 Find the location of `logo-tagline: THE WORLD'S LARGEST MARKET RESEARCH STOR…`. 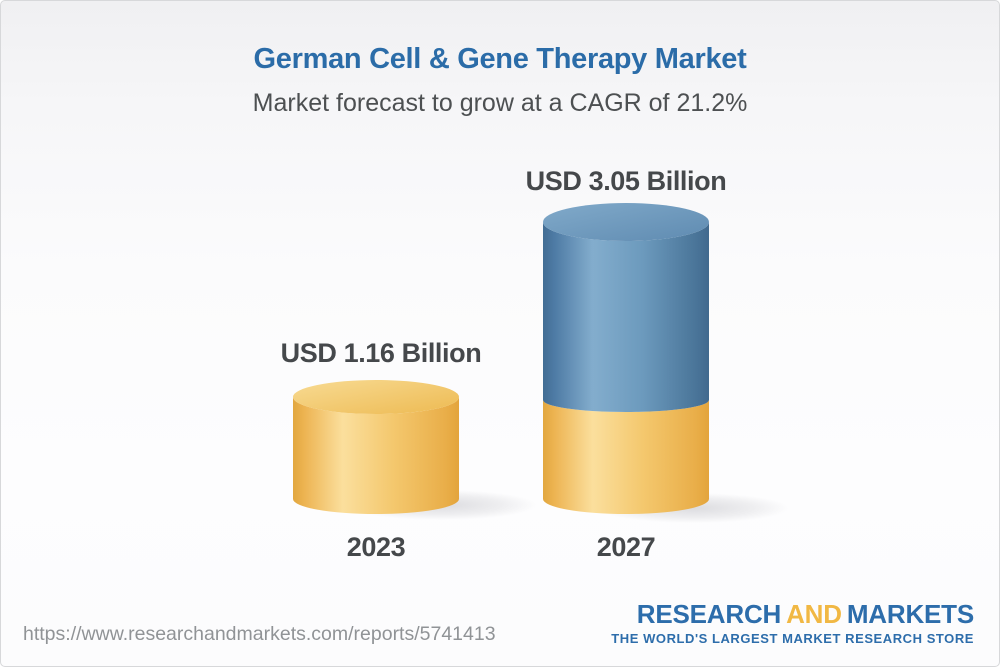

logo-tagline: THE WORLD'S LARGEST MARKET RESEARCH STOR… is located at coordinates (792, 638).